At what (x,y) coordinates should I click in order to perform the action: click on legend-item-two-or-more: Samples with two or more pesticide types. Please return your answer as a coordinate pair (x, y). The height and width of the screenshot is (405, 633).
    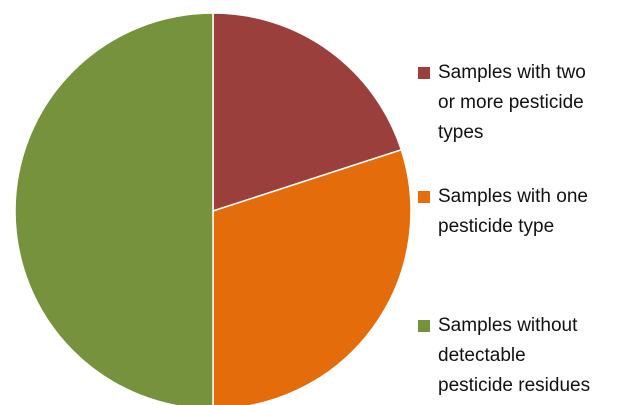
    Looking at the image, I should click on (525, 103).